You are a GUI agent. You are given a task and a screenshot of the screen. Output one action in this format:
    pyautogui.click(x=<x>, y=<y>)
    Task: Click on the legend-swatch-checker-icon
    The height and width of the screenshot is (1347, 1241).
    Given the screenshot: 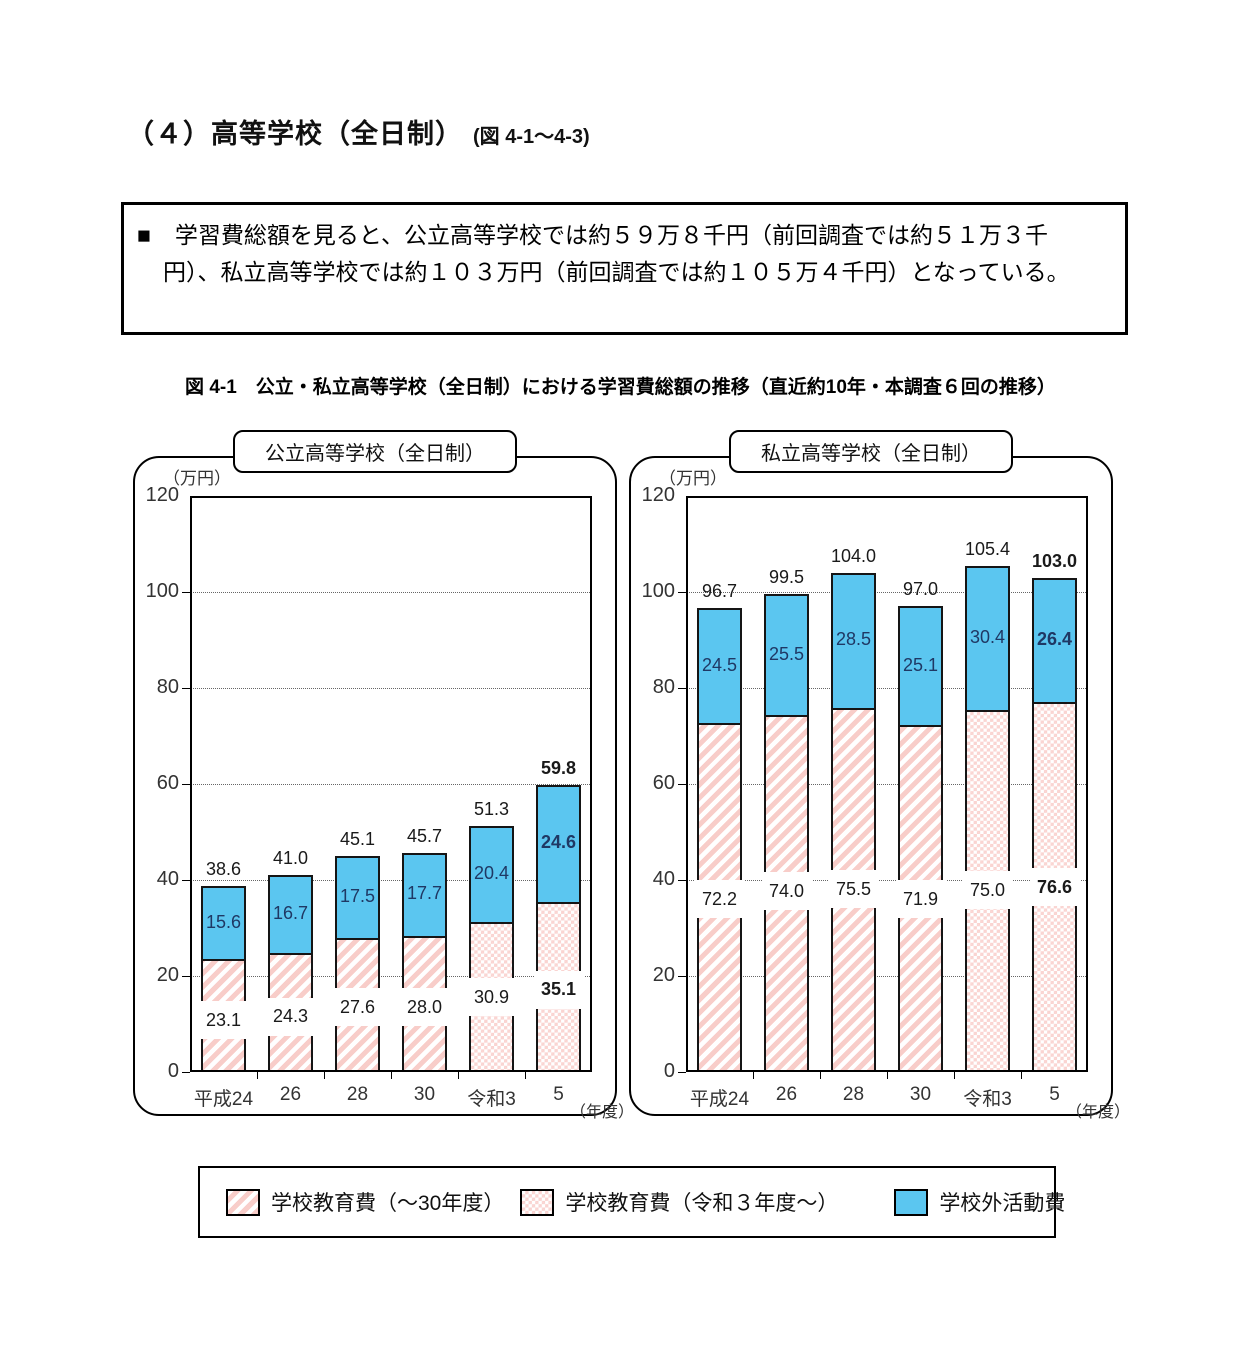 What is the action you would take?
    pyautogui.click(x=537, y=1202)
    